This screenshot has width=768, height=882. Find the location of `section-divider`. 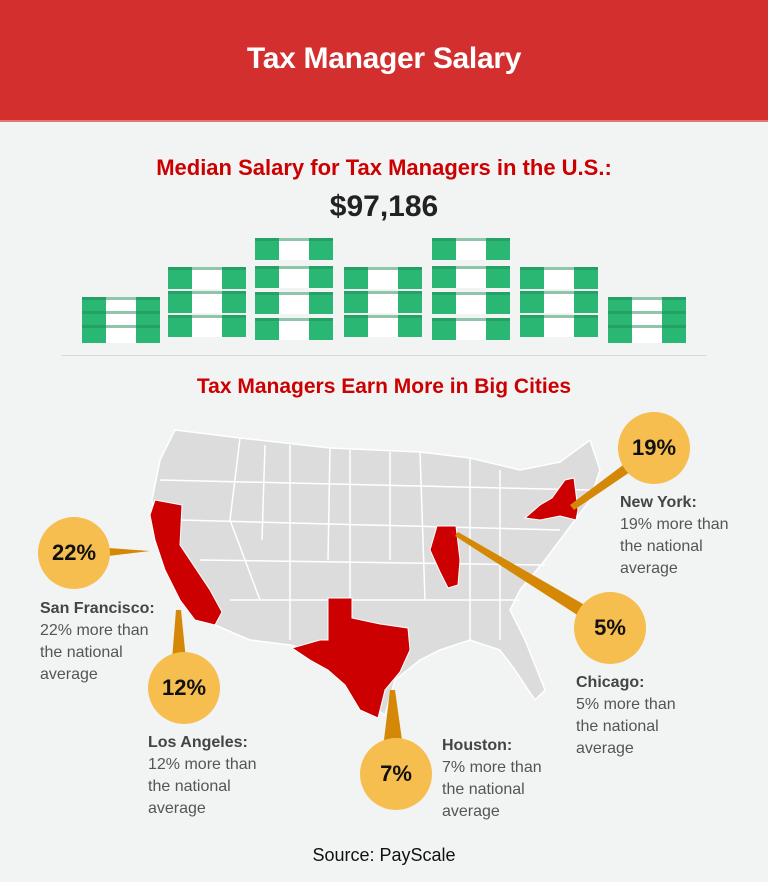

section-divider is located at coordinates (384, 355).